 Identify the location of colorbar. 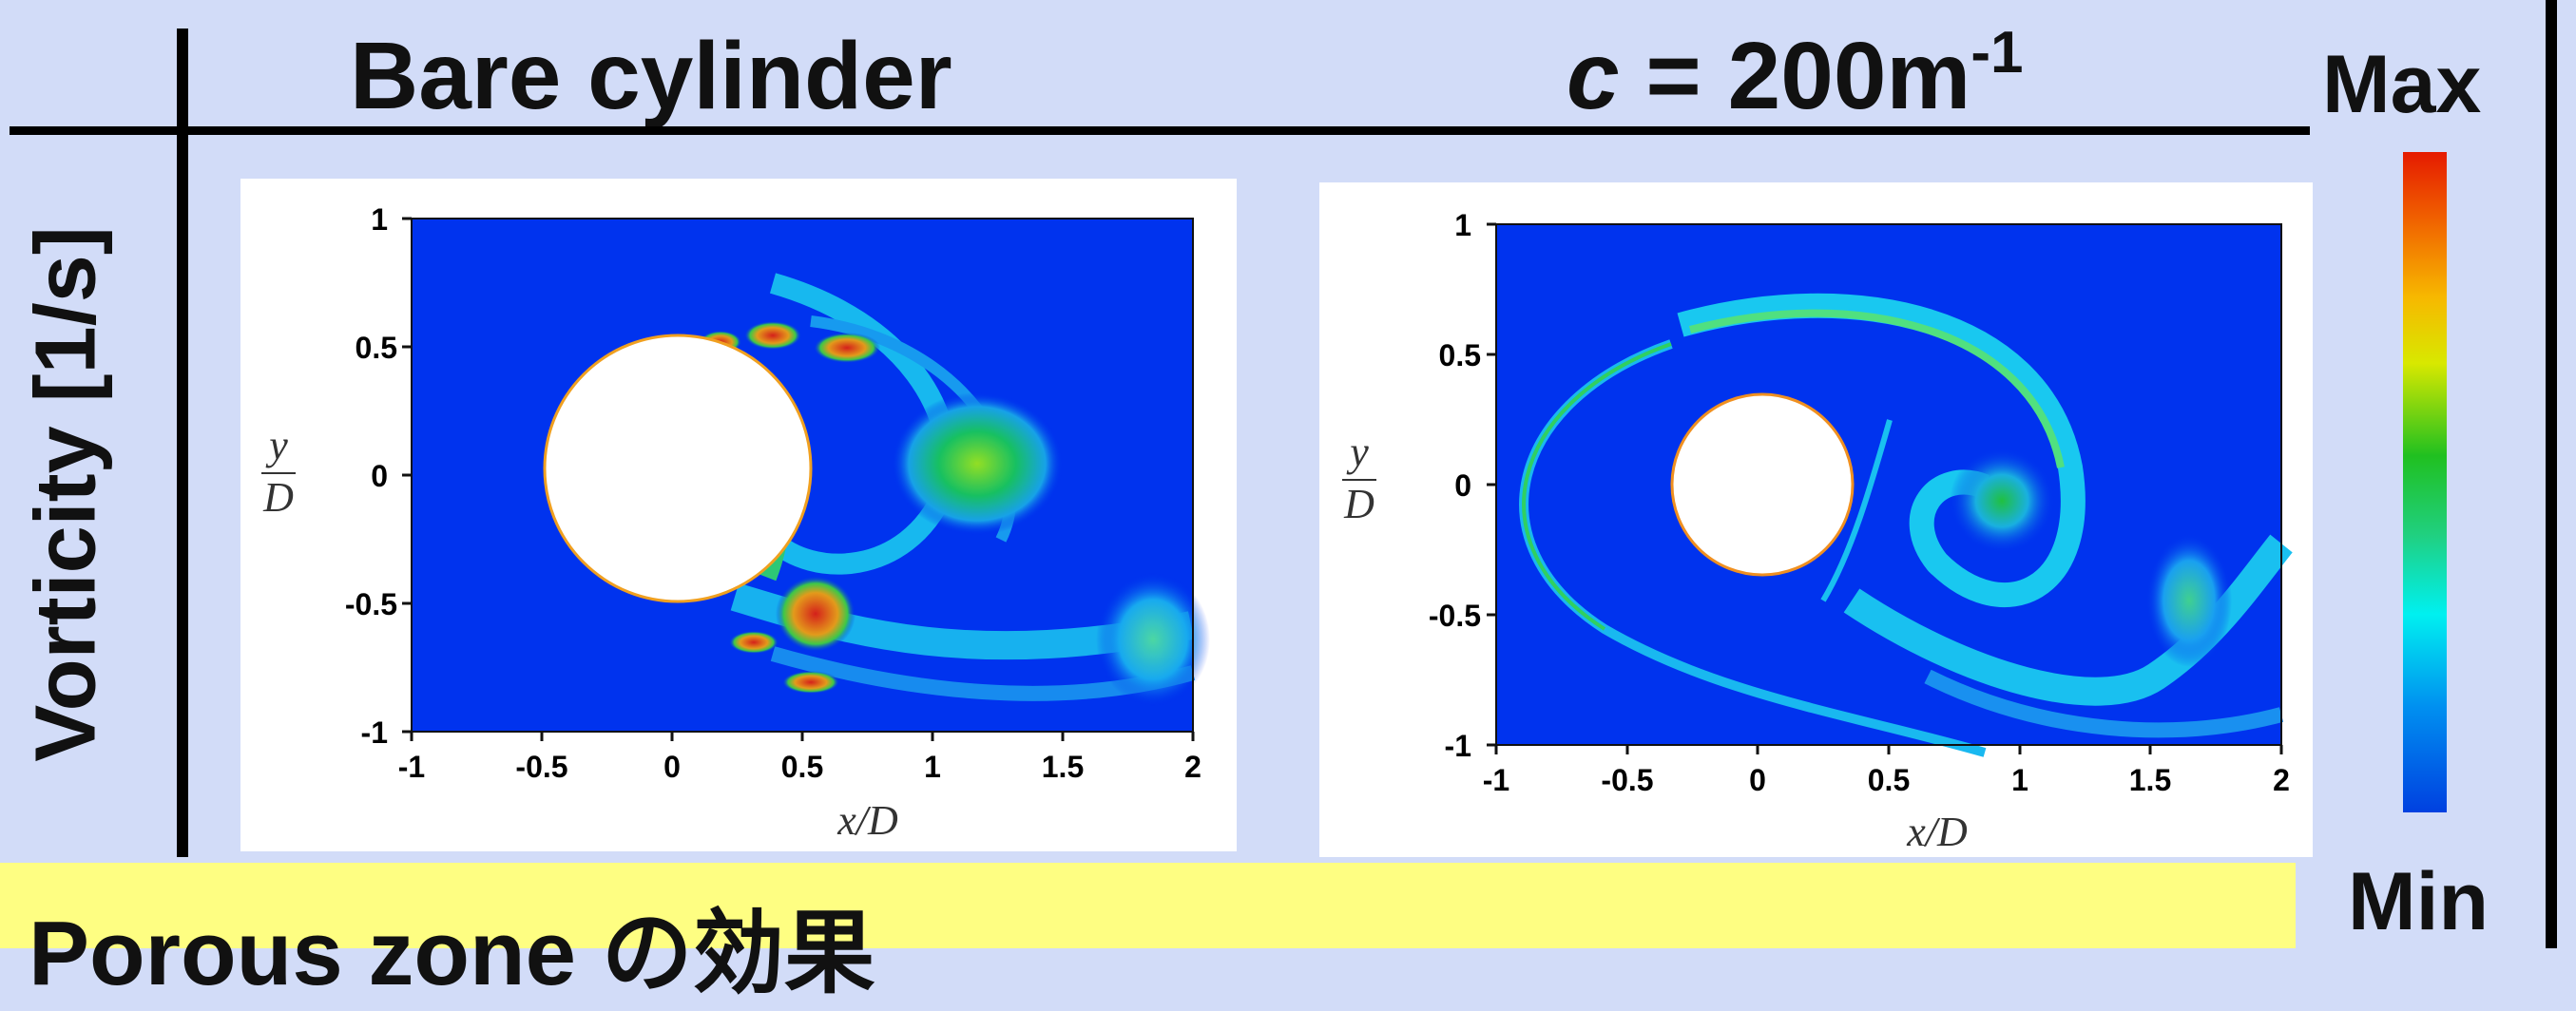
(2425, 482).